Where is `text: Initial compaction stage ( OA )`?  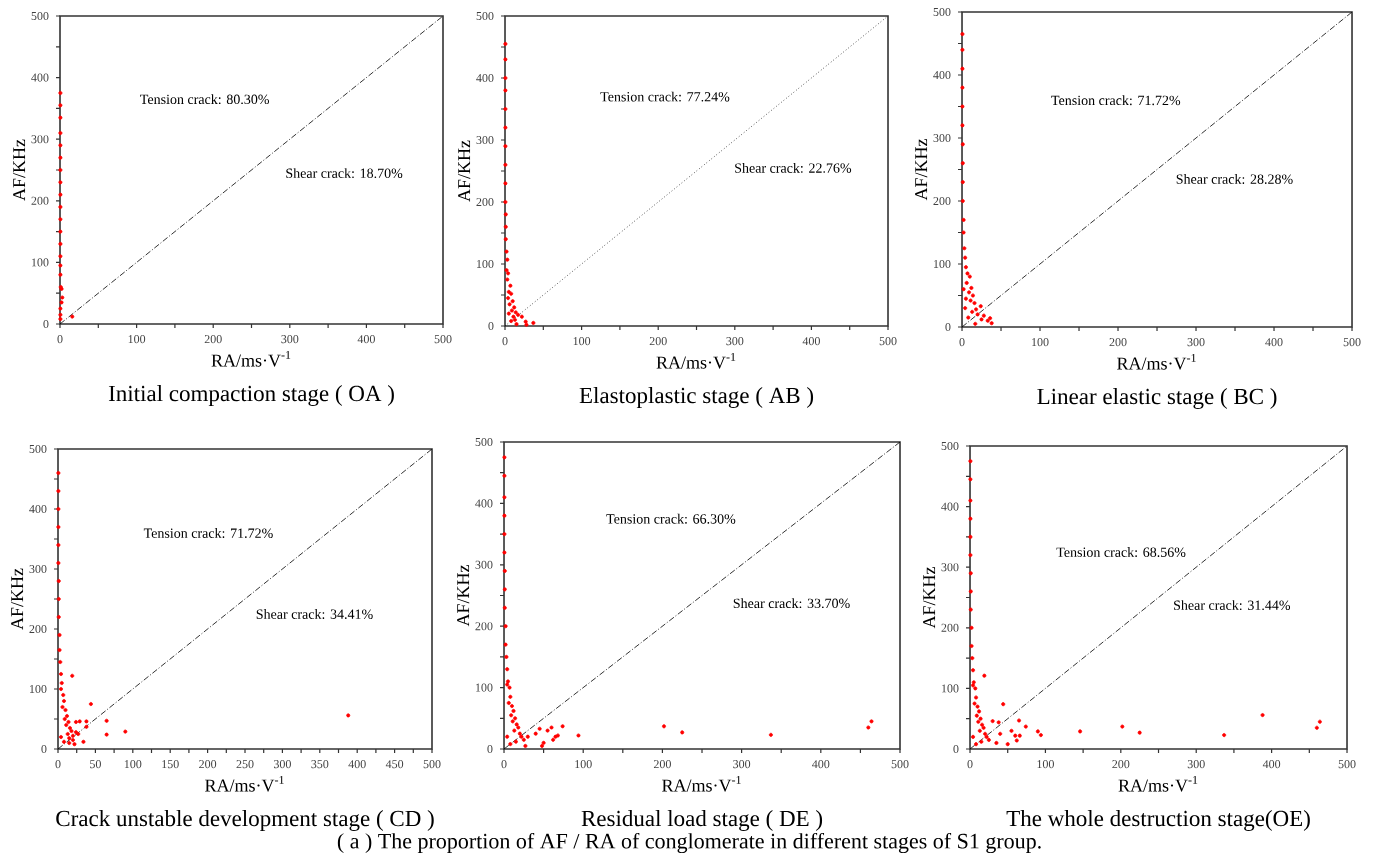
text: Initial compaction stage ( OA ) is located at coordinates (251, 395).